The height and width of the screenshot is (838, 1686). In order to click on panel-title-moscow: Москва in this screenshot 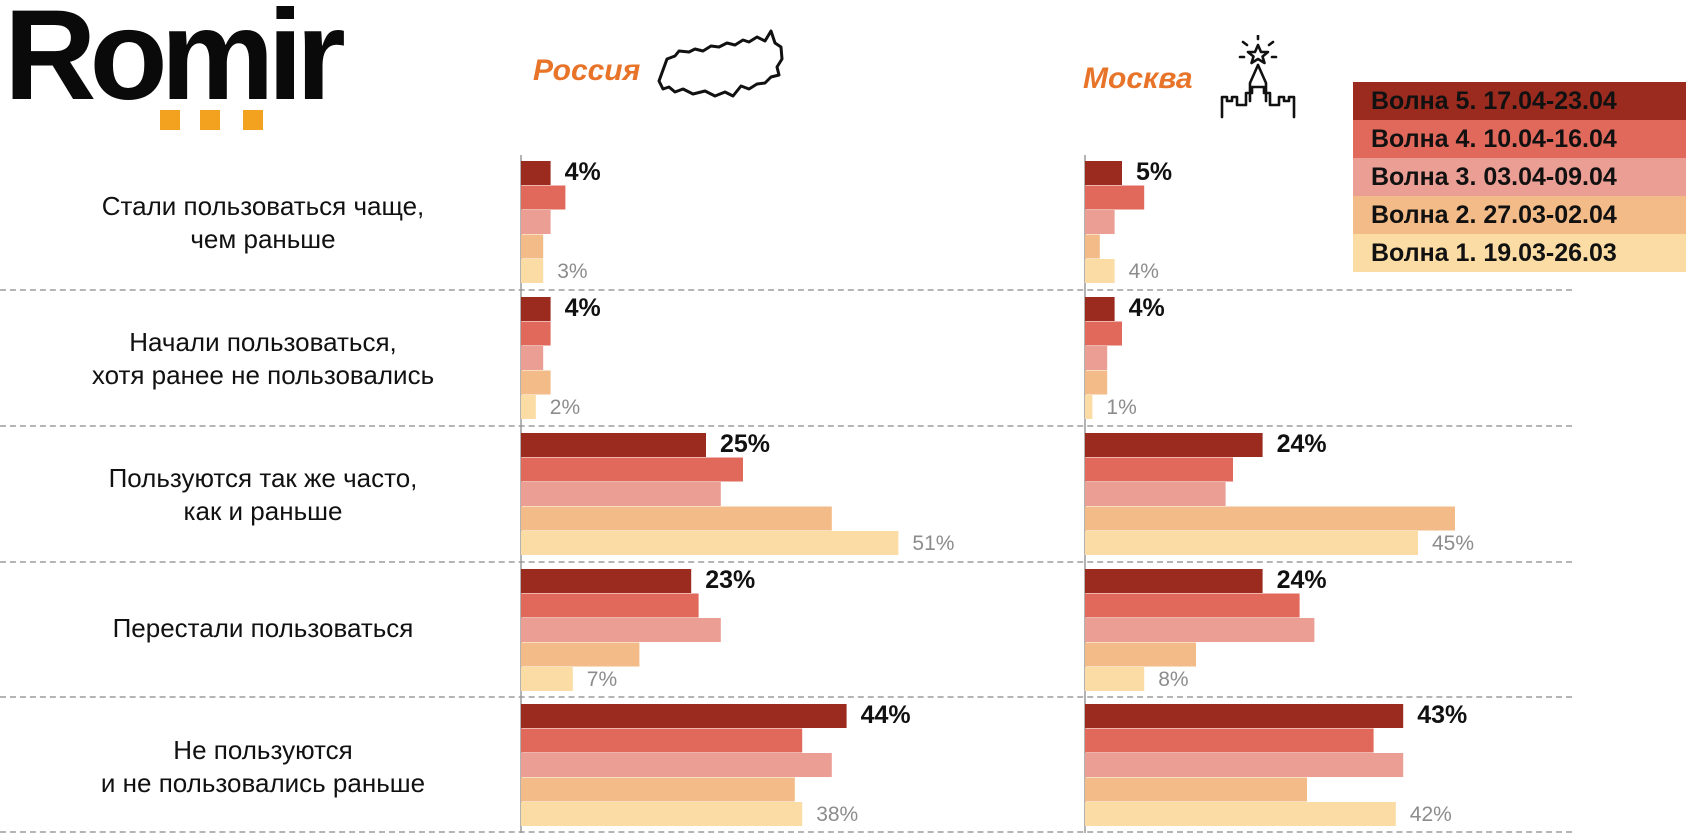, I will do `click(1138, 78)`.